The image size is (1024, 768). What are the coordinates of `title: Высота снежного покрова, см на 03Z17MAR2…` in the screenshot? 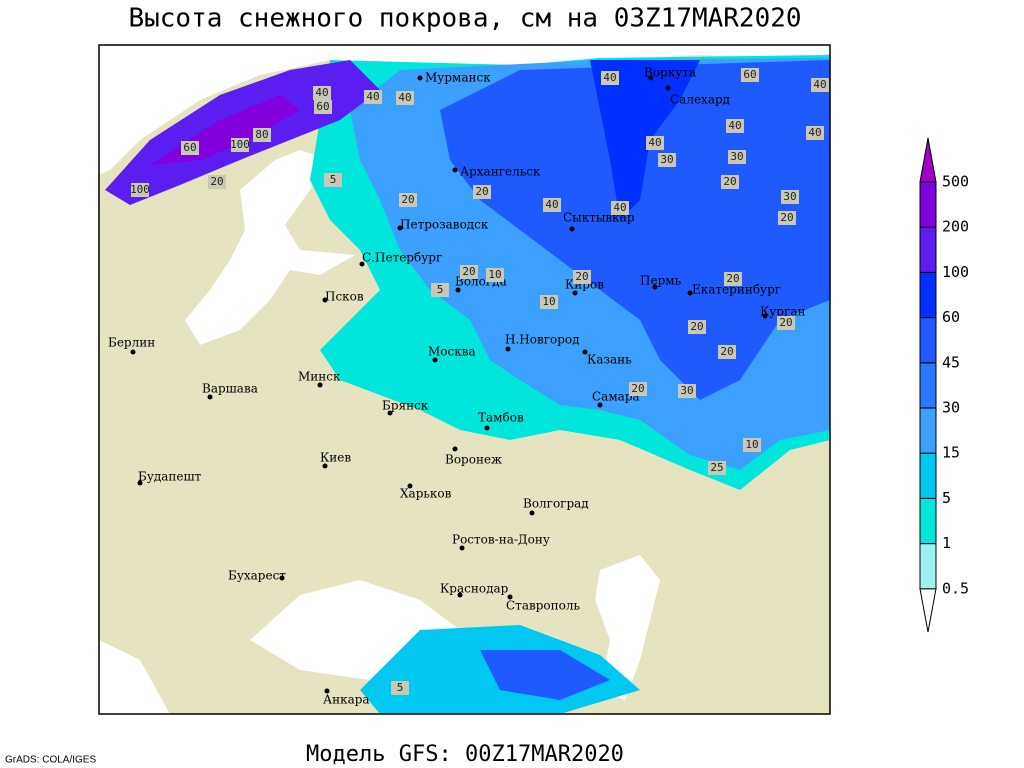 It's located at (464, 19).